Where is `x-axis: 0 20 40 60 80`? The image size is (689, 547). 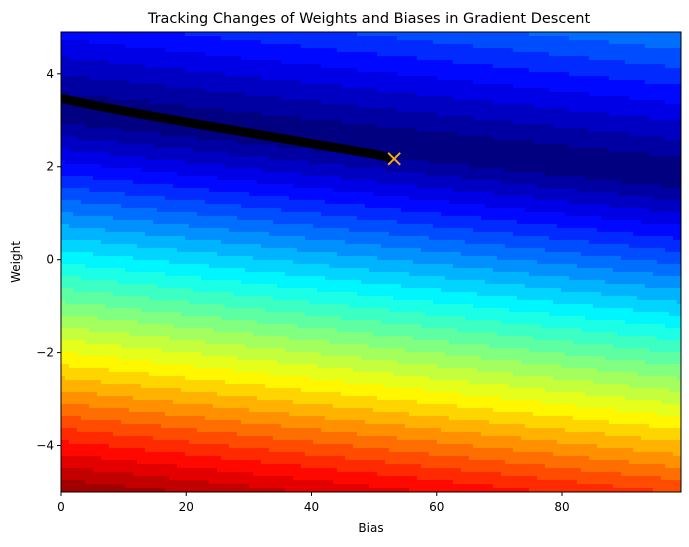
x-axis: 0 20 40 60 80 is located at coordinates (313, 503).